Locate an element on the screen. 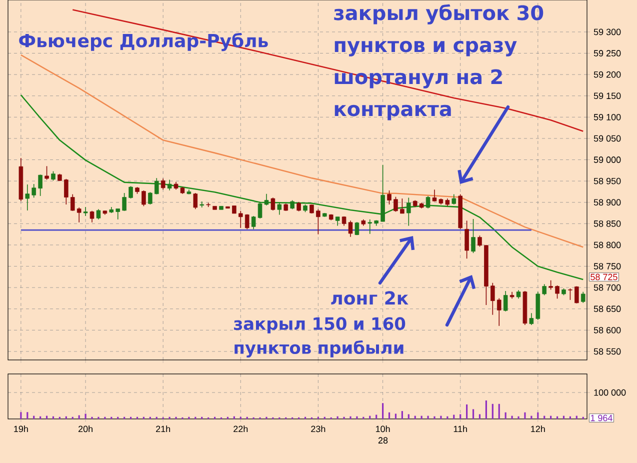 This screenshot has height=463, width=637. y-tick-label: 58 750 is located at coordinates (607, 266).